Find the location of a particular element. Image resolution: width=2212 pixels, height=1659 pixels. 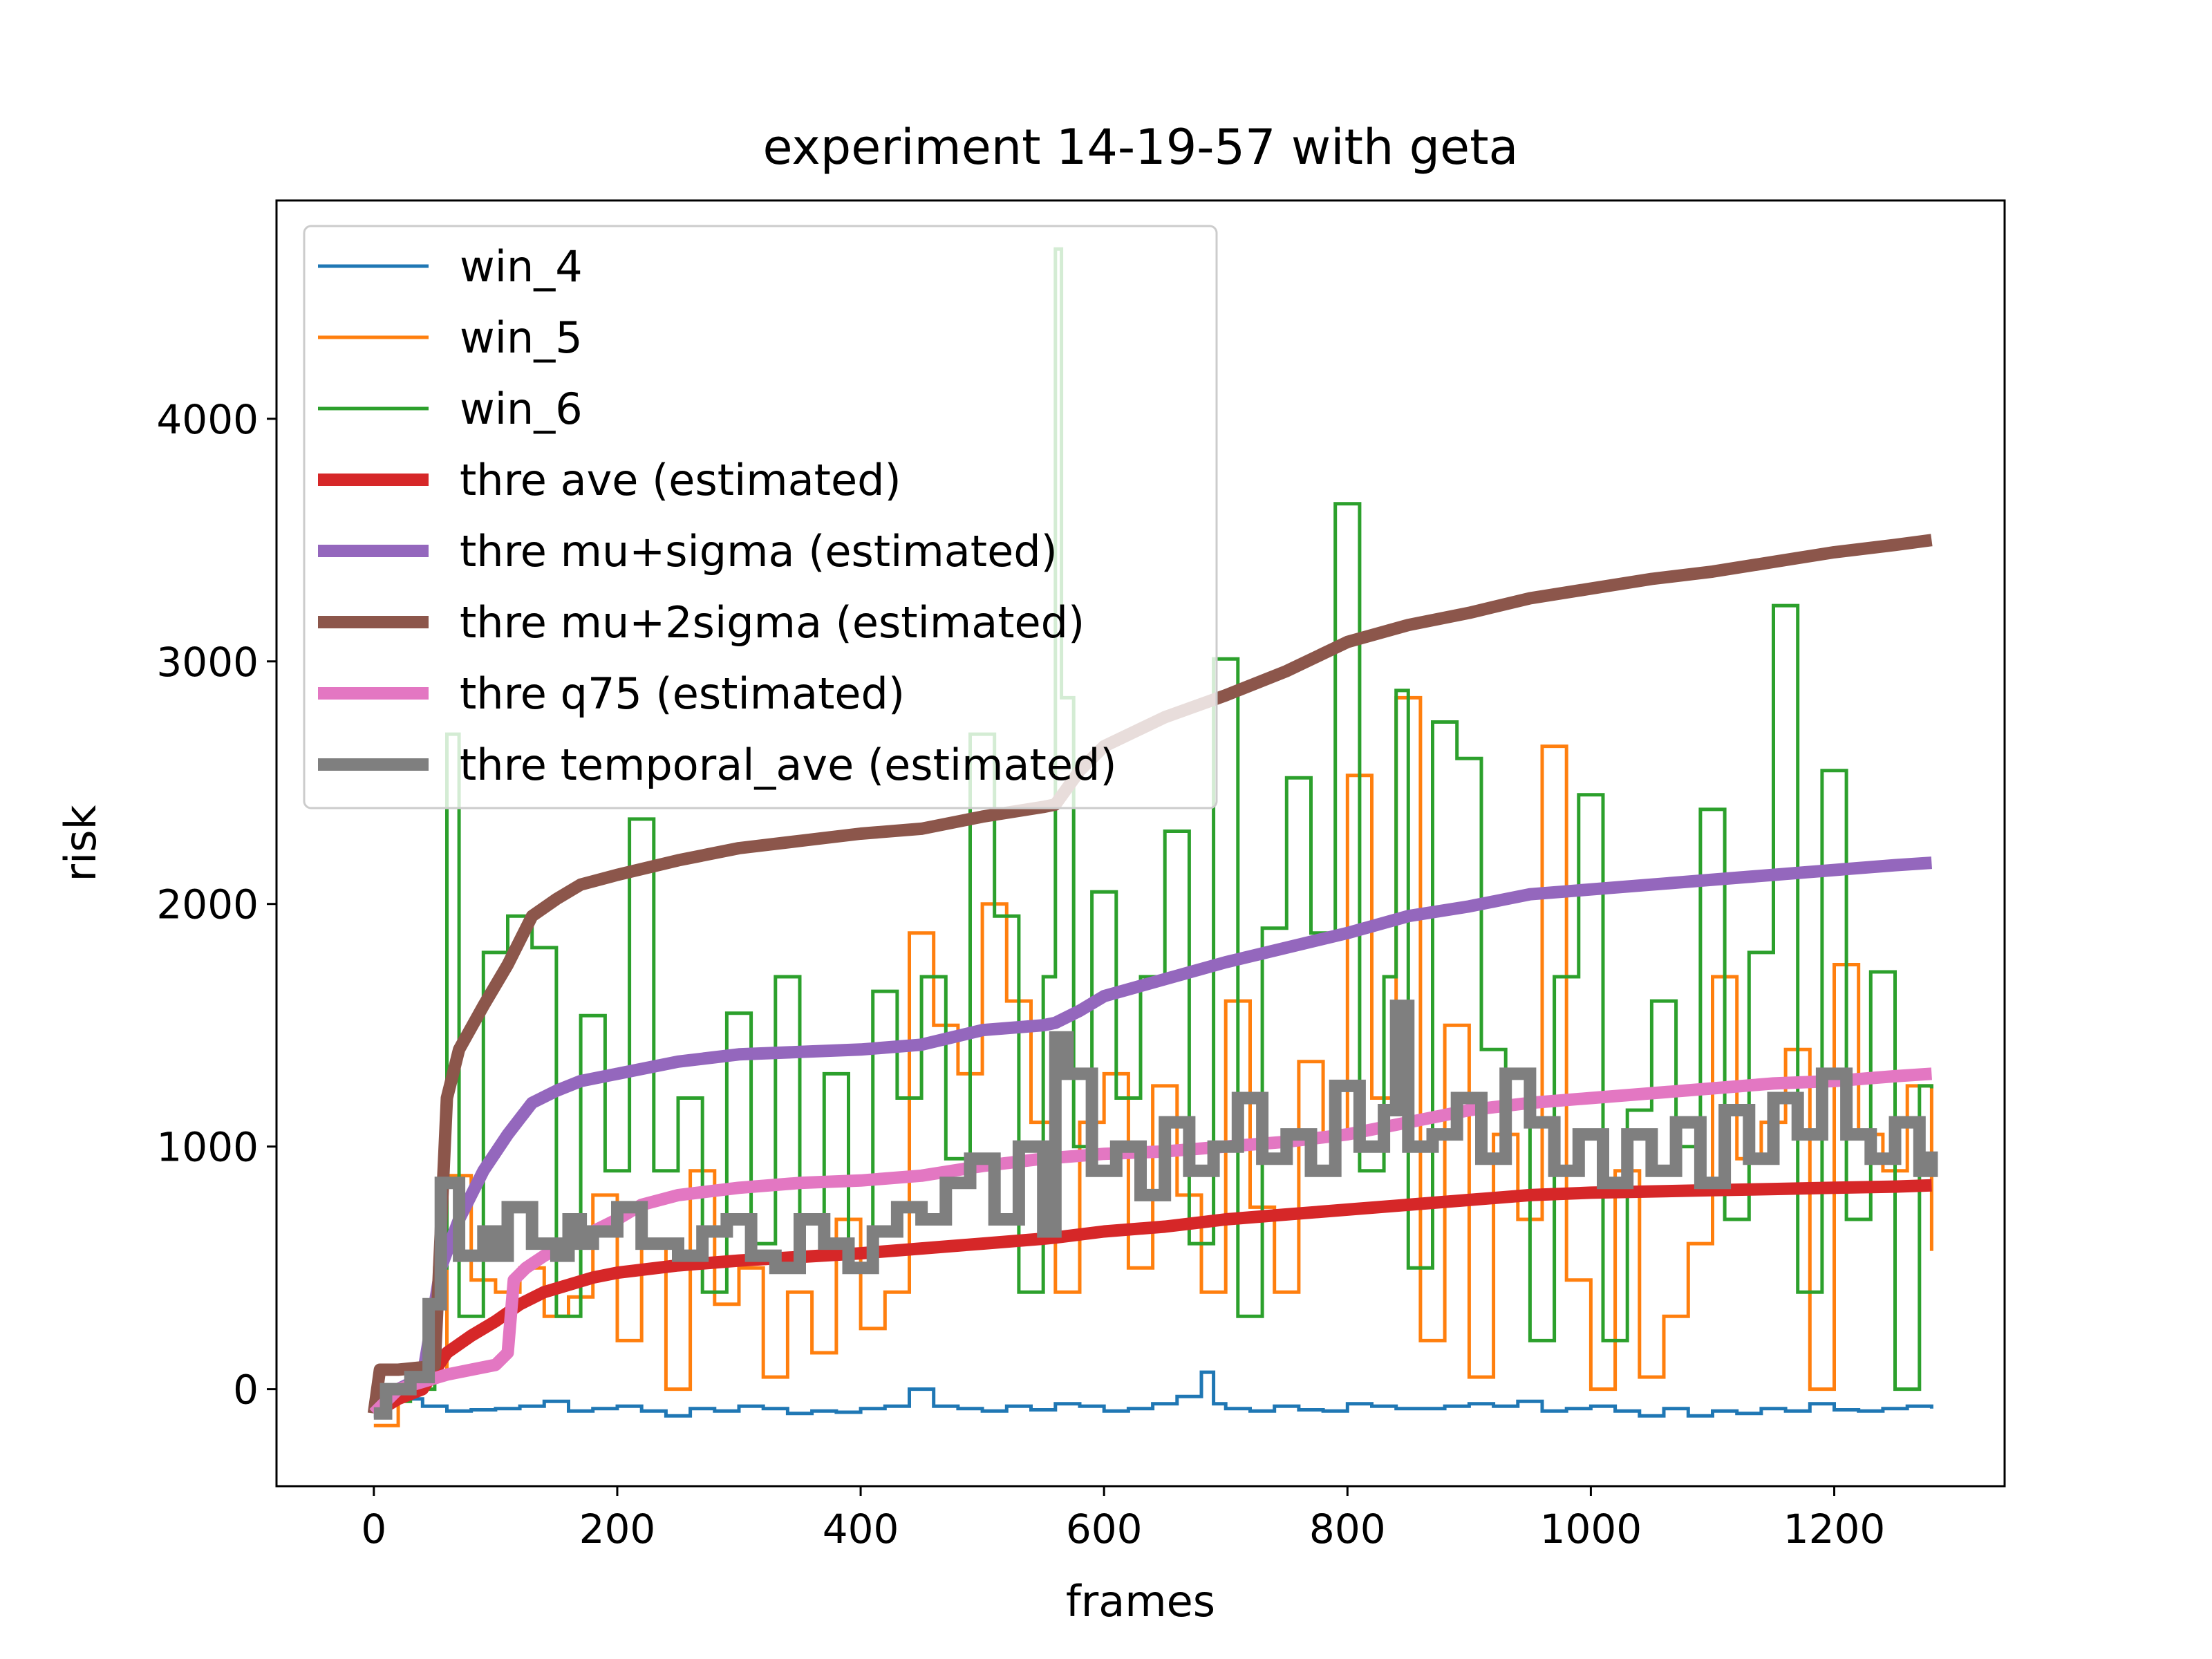

chart-title: experiment 14-19-57 with geta is located at coordinates (1141, 147).